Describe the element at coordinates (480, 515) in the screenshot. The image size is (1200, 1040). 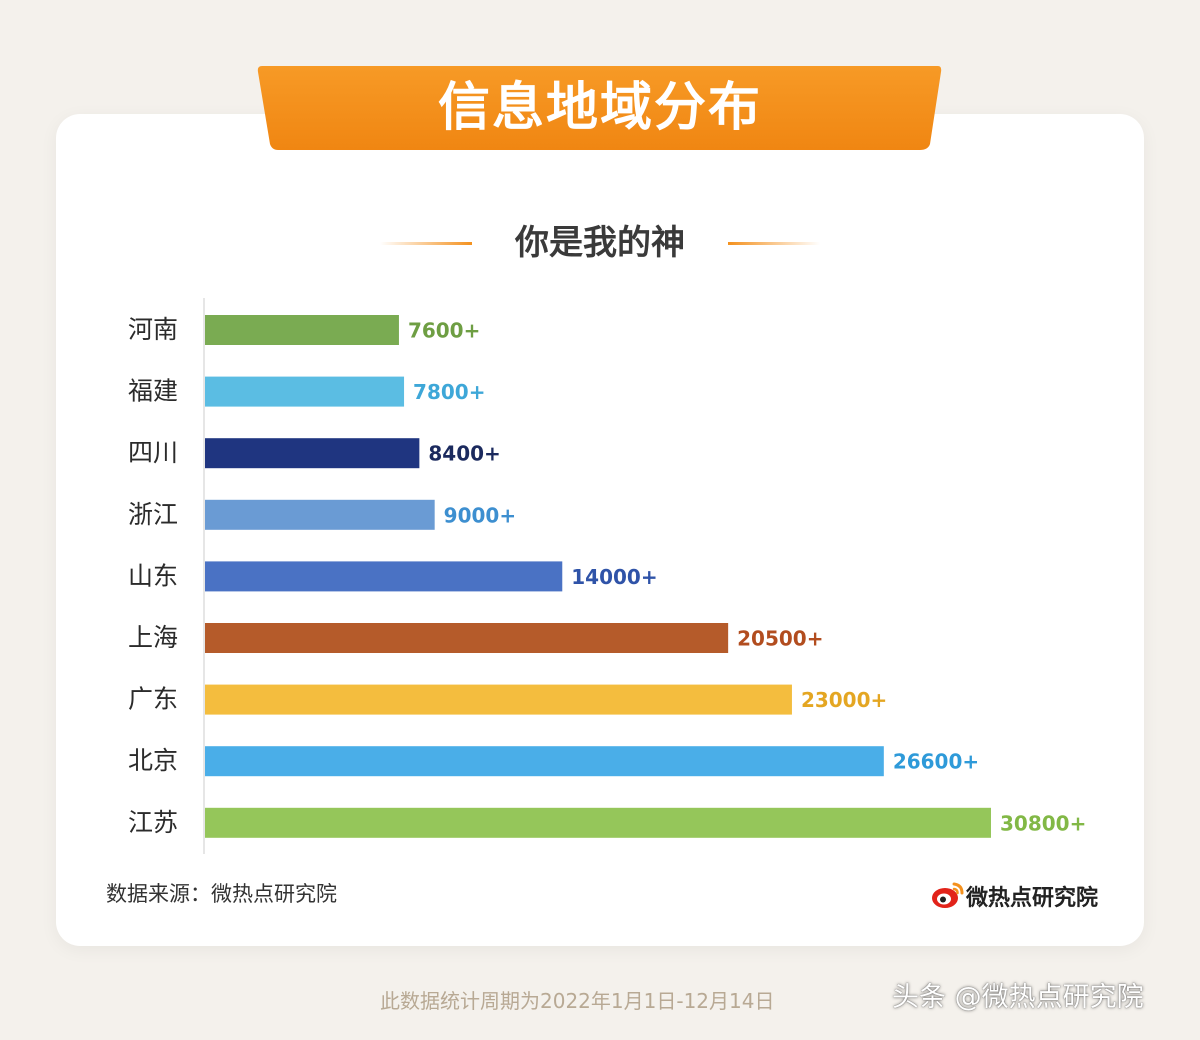
I see `value-label: 9000+` at that location.